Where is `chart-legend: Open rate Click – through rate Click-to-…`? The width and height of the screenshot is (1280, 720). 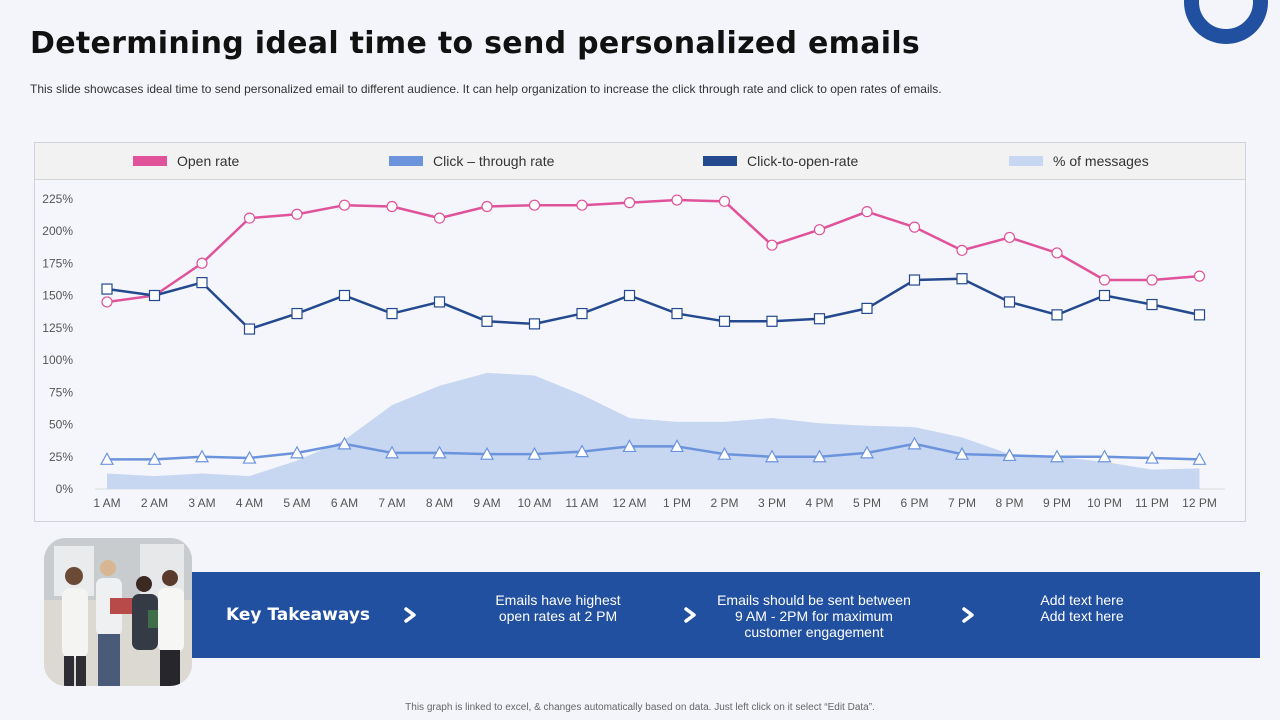 chart-legend: Open rate Click – through rate Click-to-… is located at coordinates (640, 161).